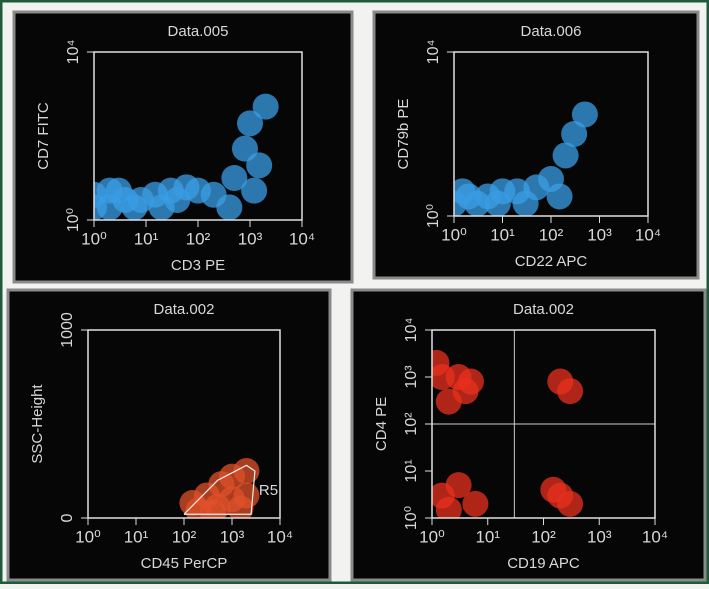 The image size is (709, 589). I want to click on gate-label: R5, so click(268, 490).